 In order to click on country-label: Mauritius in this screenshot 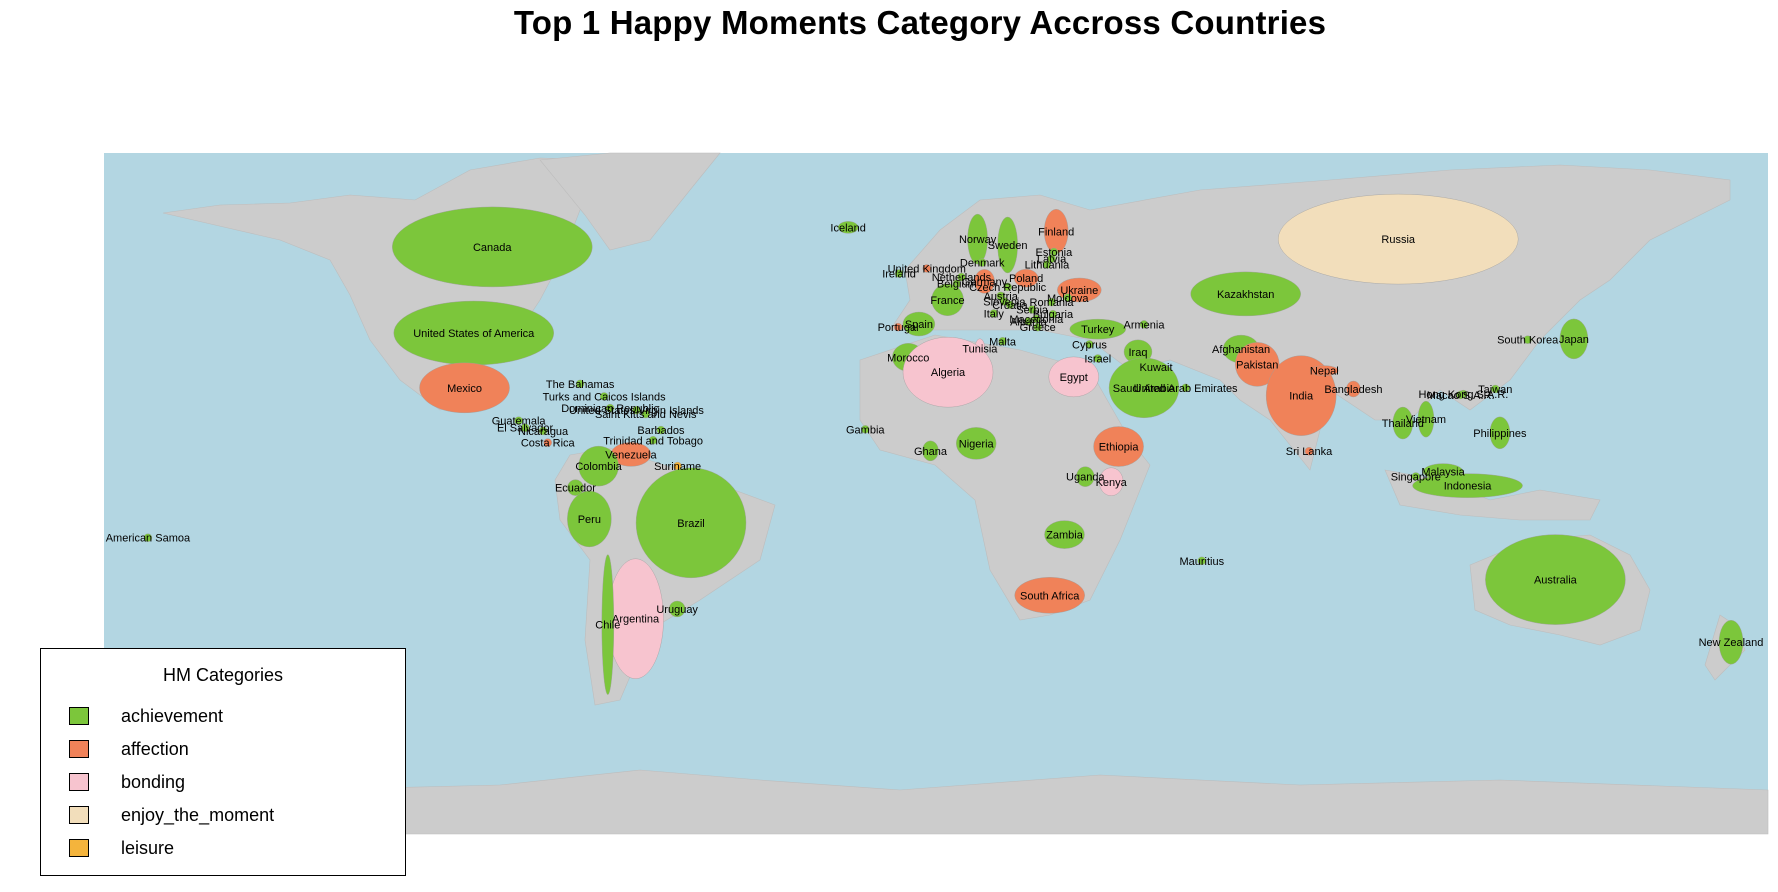, I will do `click(1201, 562)`.